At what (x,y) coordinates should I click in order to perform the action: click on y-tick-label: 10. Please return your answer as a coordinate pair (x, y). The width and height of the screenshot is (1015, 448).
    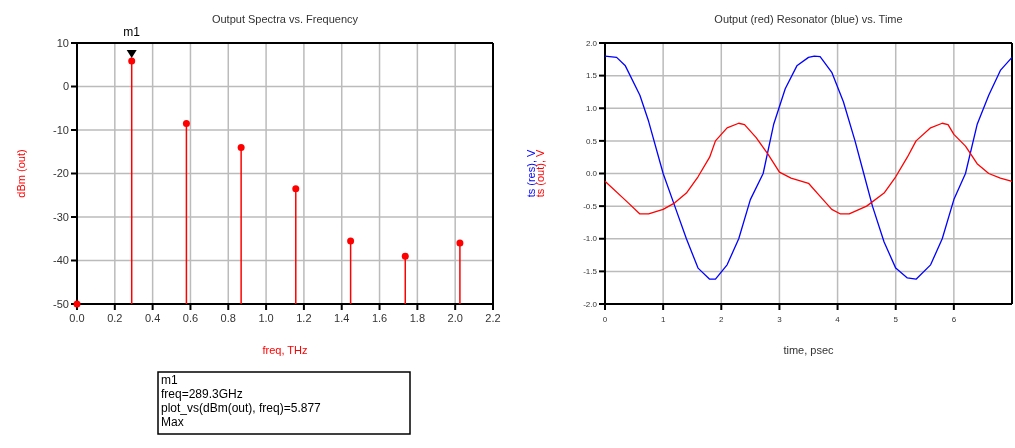
    Looking at the image, I should click on (62, 42).